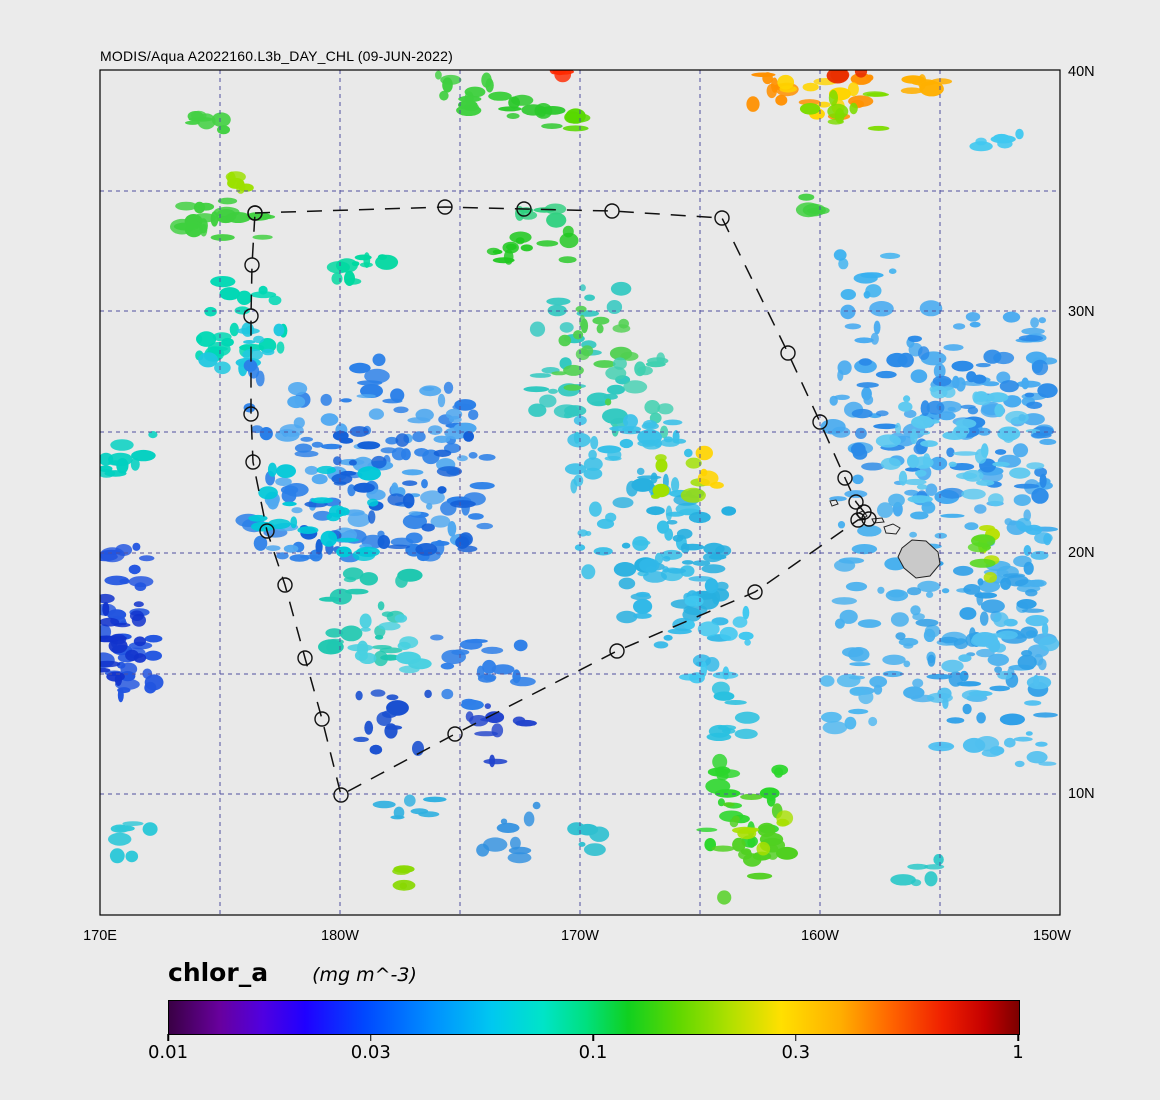 The width and height of the screenshot is (1160, 1100). I want to click on lon-tick-label: 150W, so click(1052, 936).